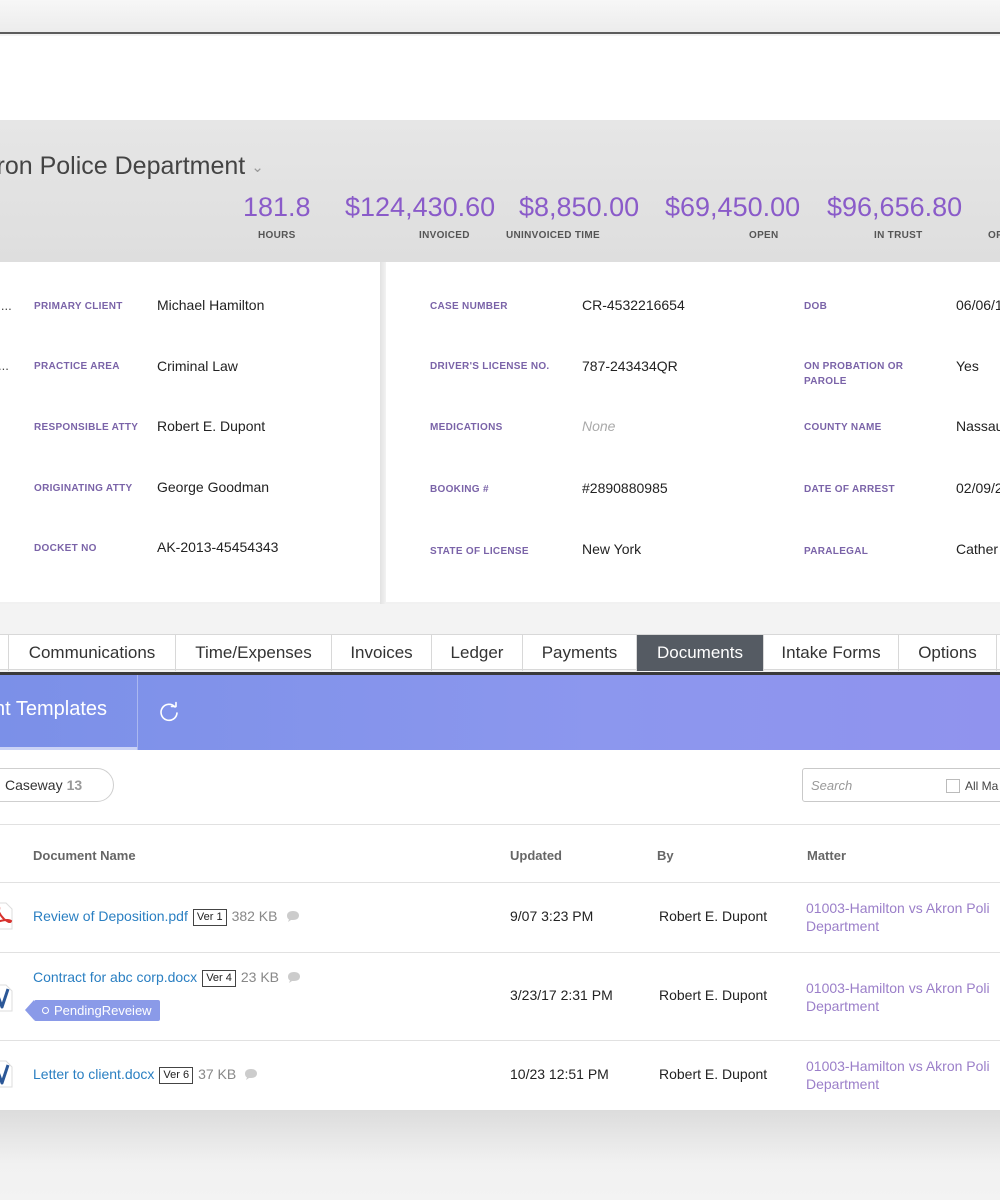  Describe the element at coordinates (260, 977) in the screenshot. I see `file-size: 23 KB` at that location.